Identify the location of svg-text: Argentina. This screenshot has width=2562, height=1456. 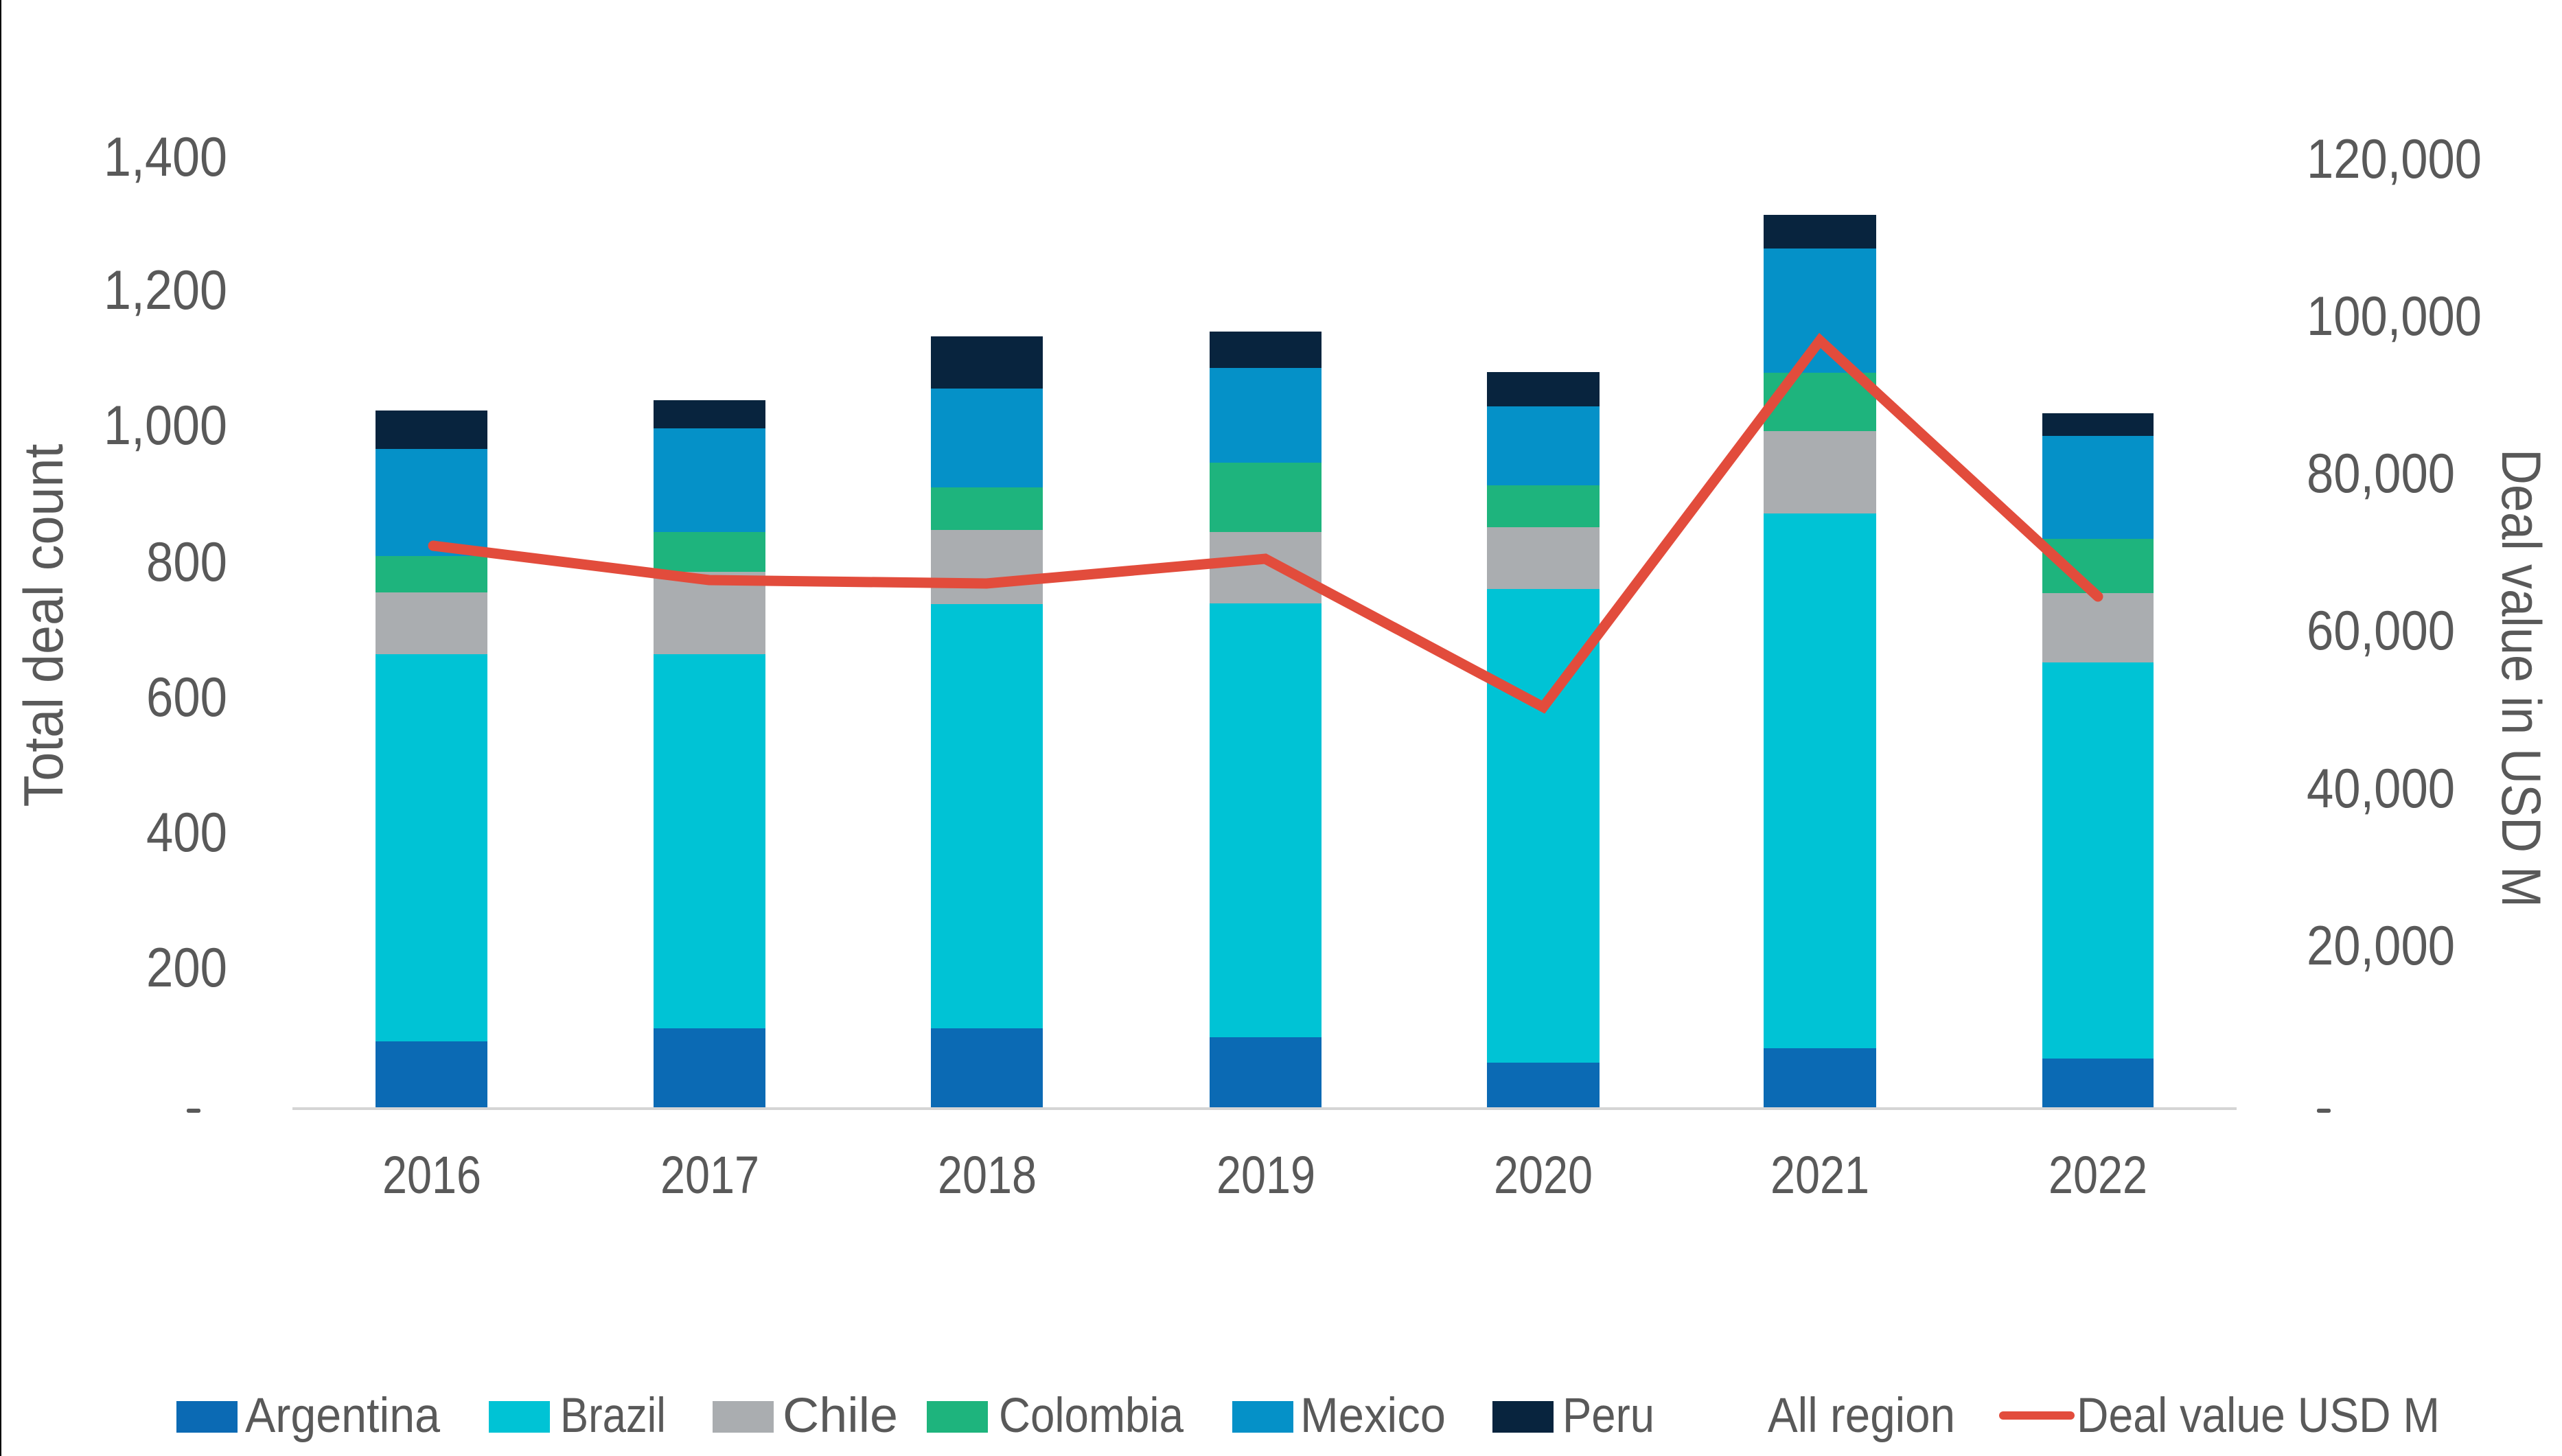
(342, 1416).